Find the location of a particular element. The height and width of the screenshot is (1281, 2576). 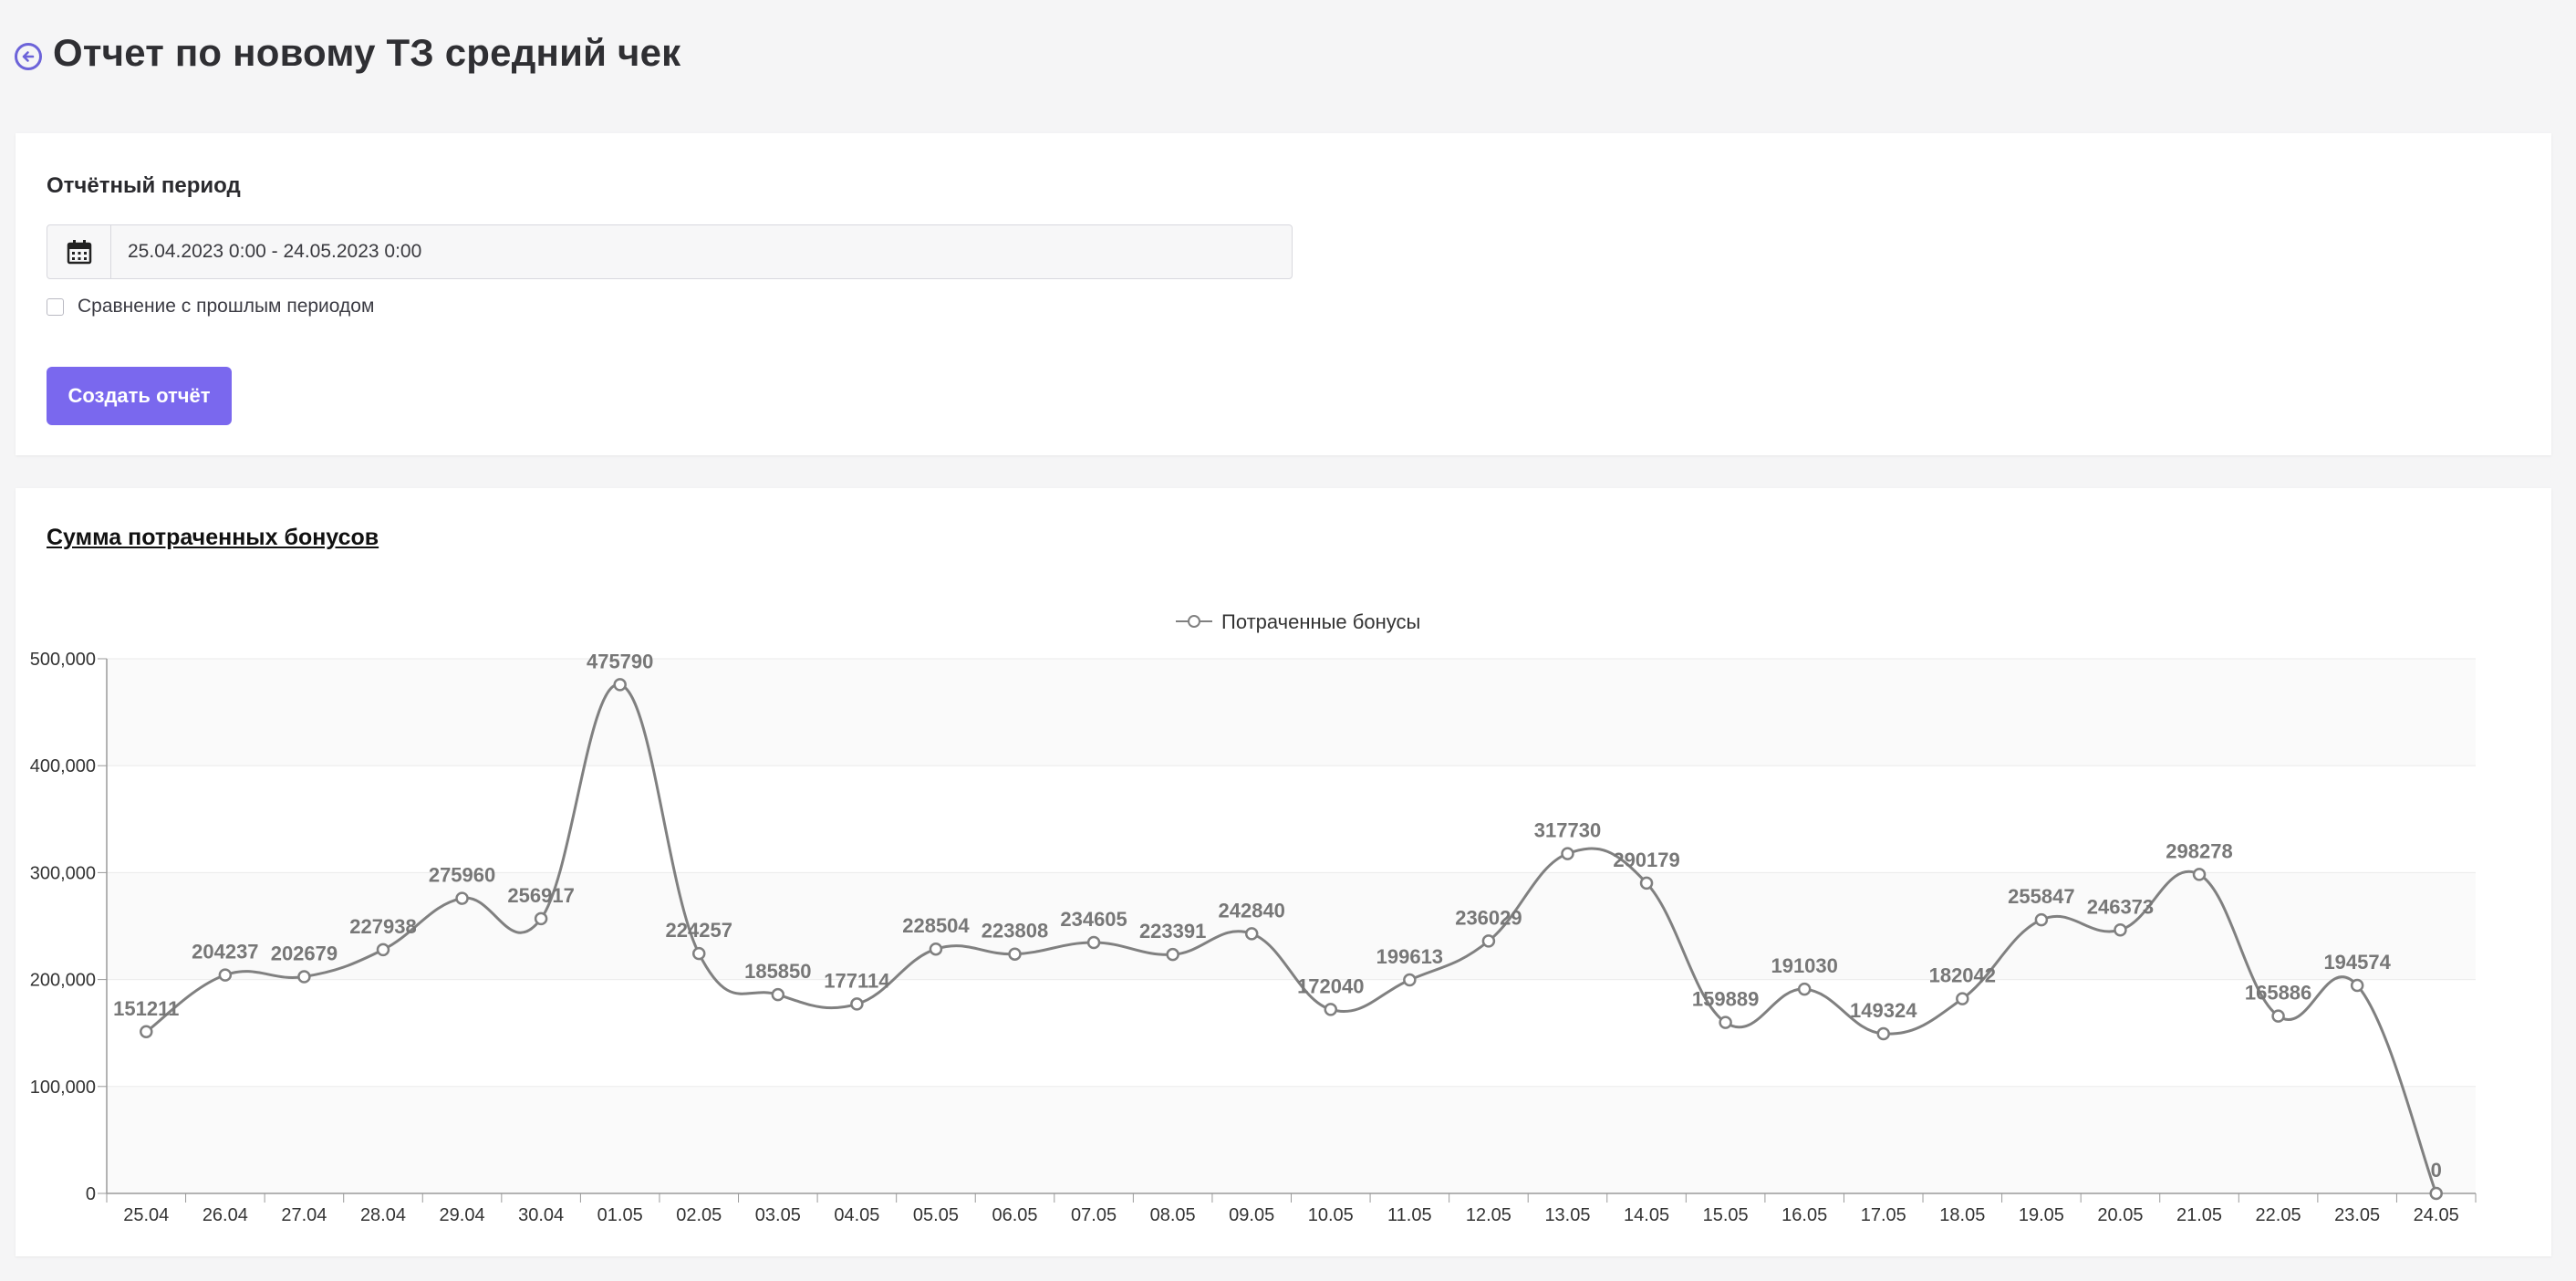

data-label: 172040 is located at coordinates (1330, 986).